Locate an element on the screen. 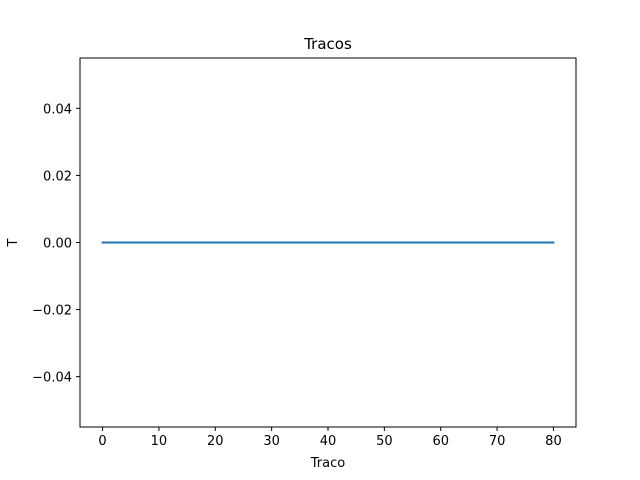 The width and height of the screenshot is (640, 480). y-tick-label: 0.04 is located at coordinates (57, 109).